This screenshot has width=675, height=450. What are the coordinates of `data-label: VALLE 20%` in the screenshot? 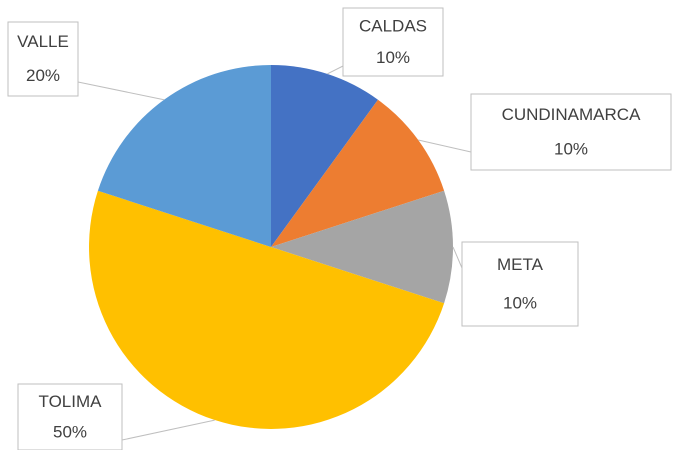 It's located at (43, 59).